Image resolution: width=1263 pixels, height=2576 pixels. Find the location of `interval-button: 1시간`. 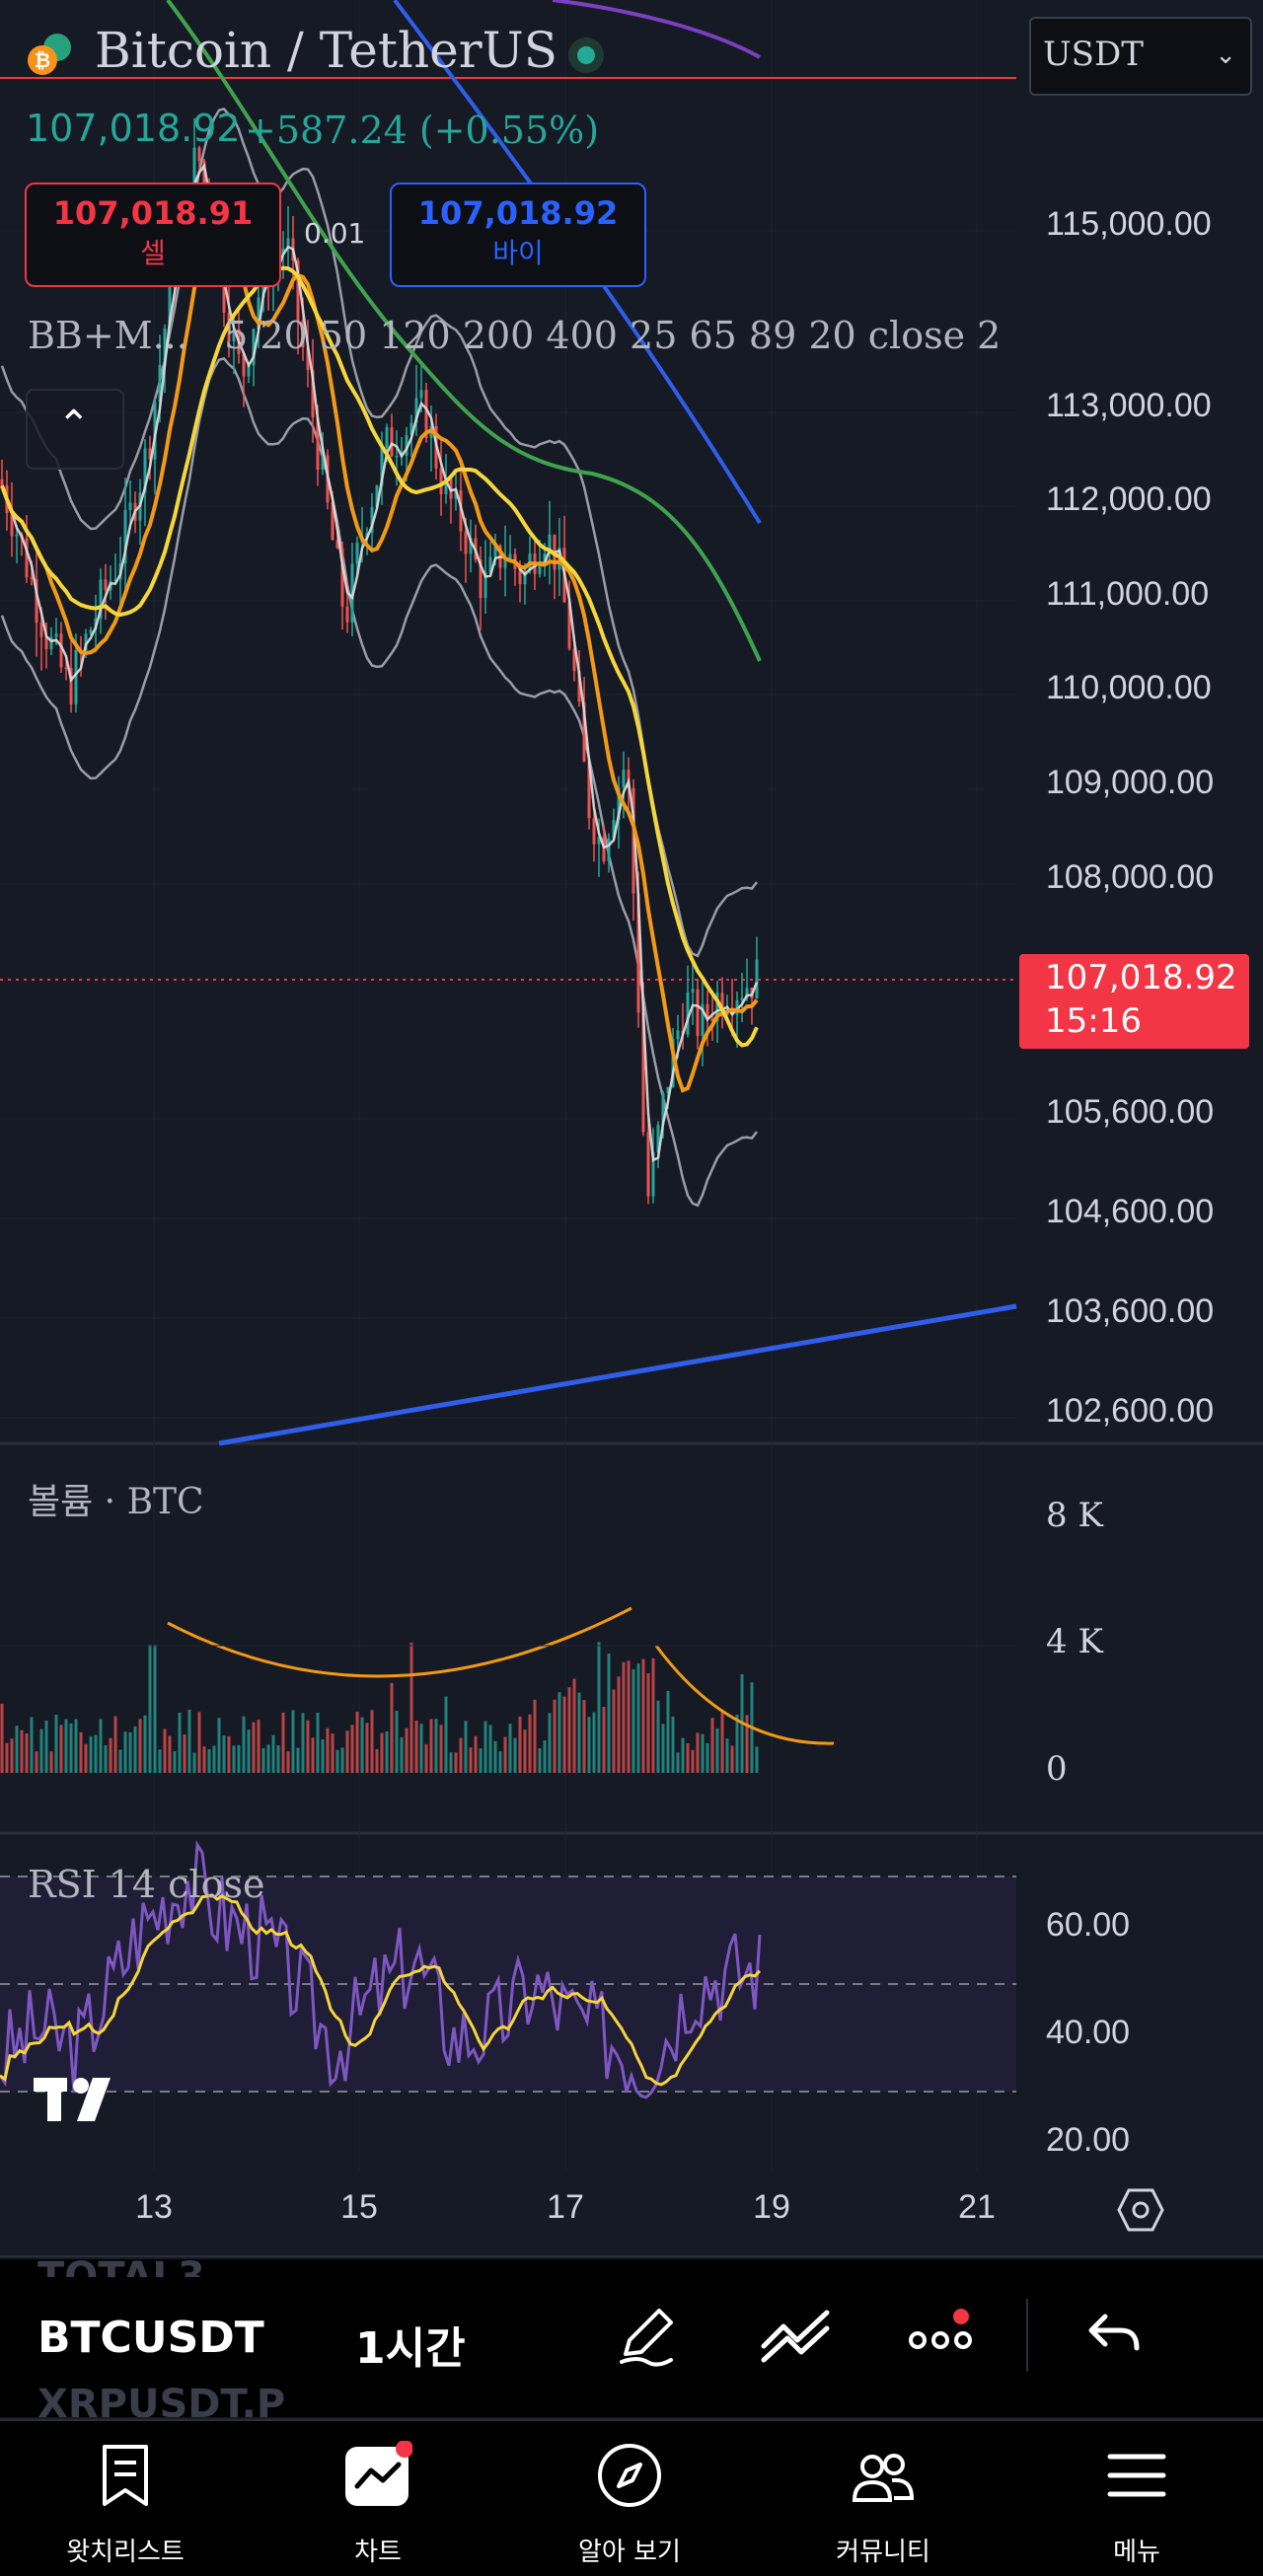

interval-button: 1시간 is located at coordinates (410, 2348).